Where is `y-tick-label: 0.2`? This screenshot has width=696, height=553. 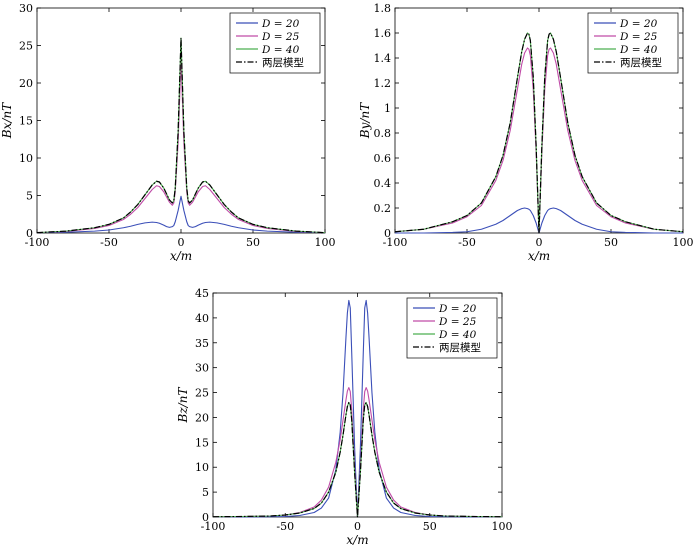
y-tick-label: 0.2 is located at coordinates (383, 208).